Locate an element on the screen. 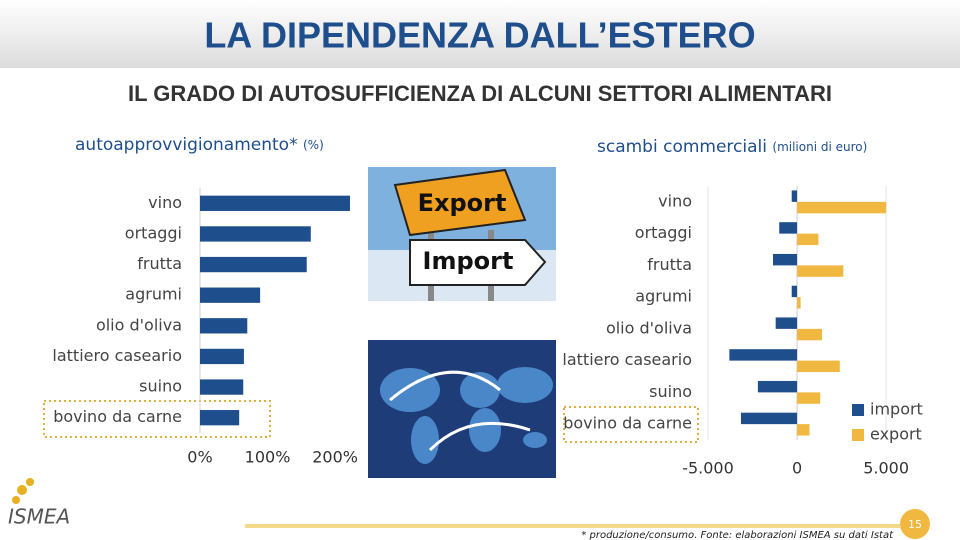 Image resolution: width=960 pixels, height=540 pixels. x-tick-label: 0 is located at coordinates (797, 468).